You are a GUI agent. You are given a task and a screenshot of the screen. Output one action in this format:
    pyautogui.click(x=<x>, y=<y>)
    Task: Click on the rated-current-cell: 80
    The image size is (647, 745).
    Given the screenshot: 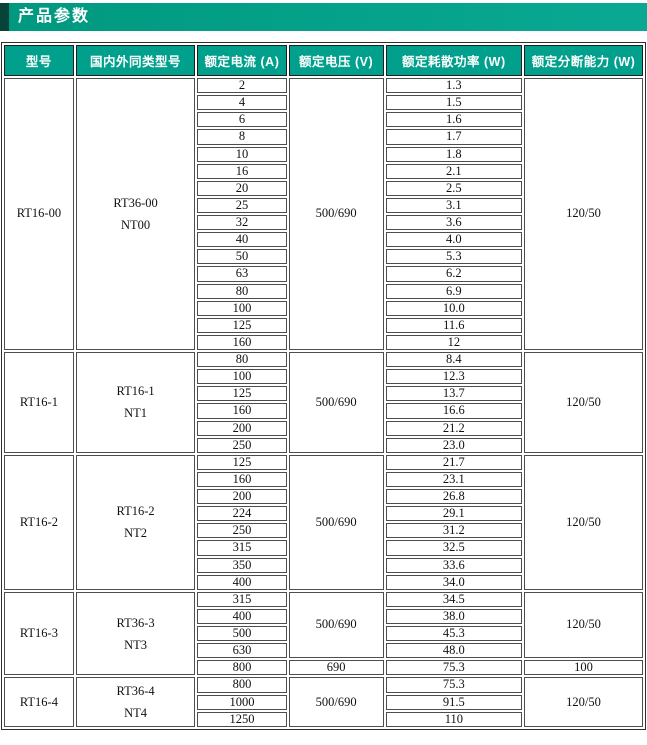 What is the action you would take?
    pyautogui.click(x=242, y=291)
    